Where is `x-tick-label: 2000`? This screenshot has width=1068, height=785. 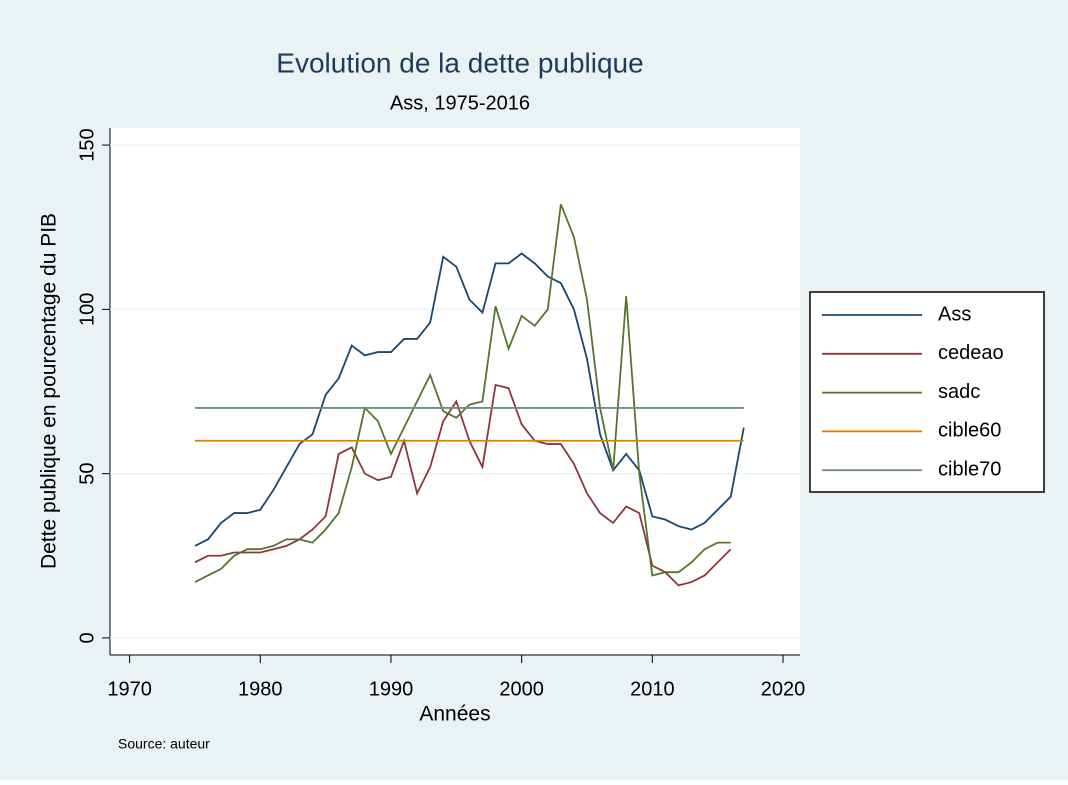 x-tick-label: 2000 is located at coordinates (521, 689).